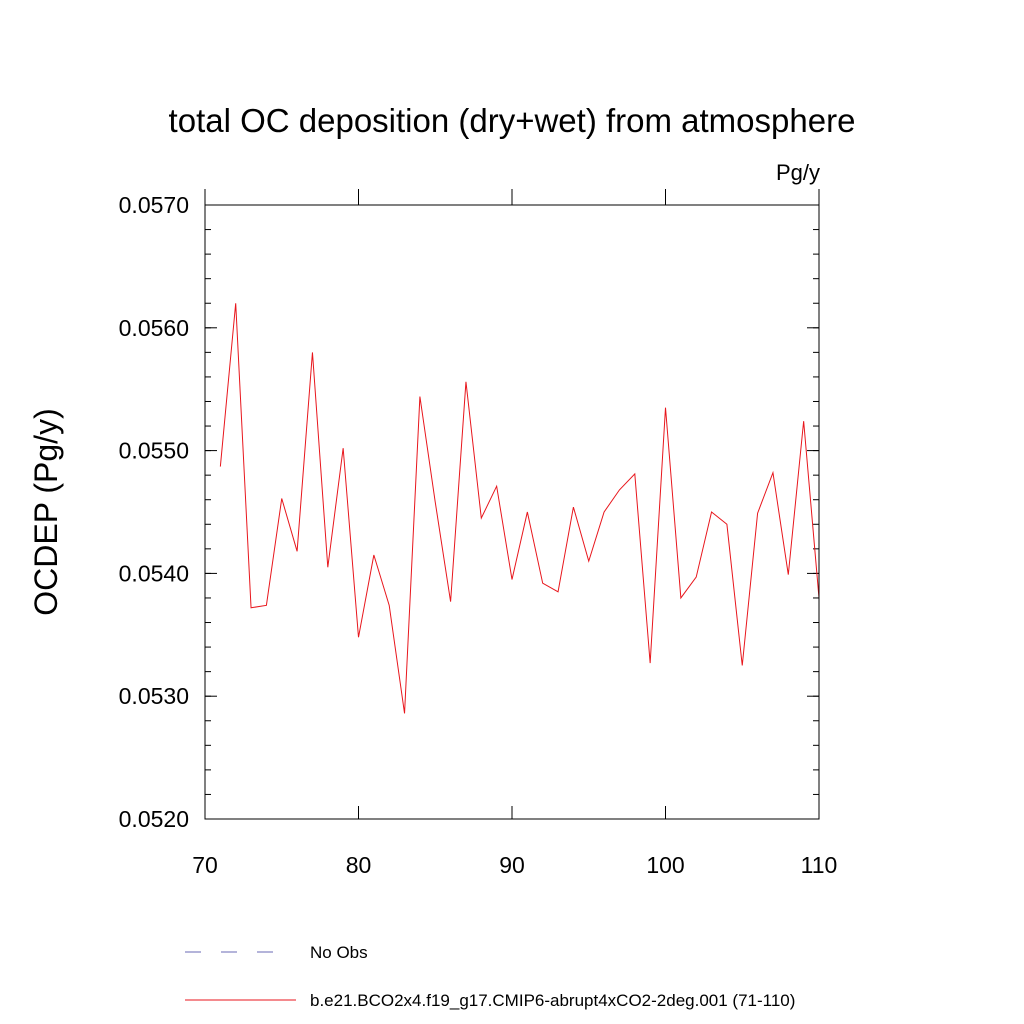  I want to click on x-tick-label: 70, so click(205, 865).